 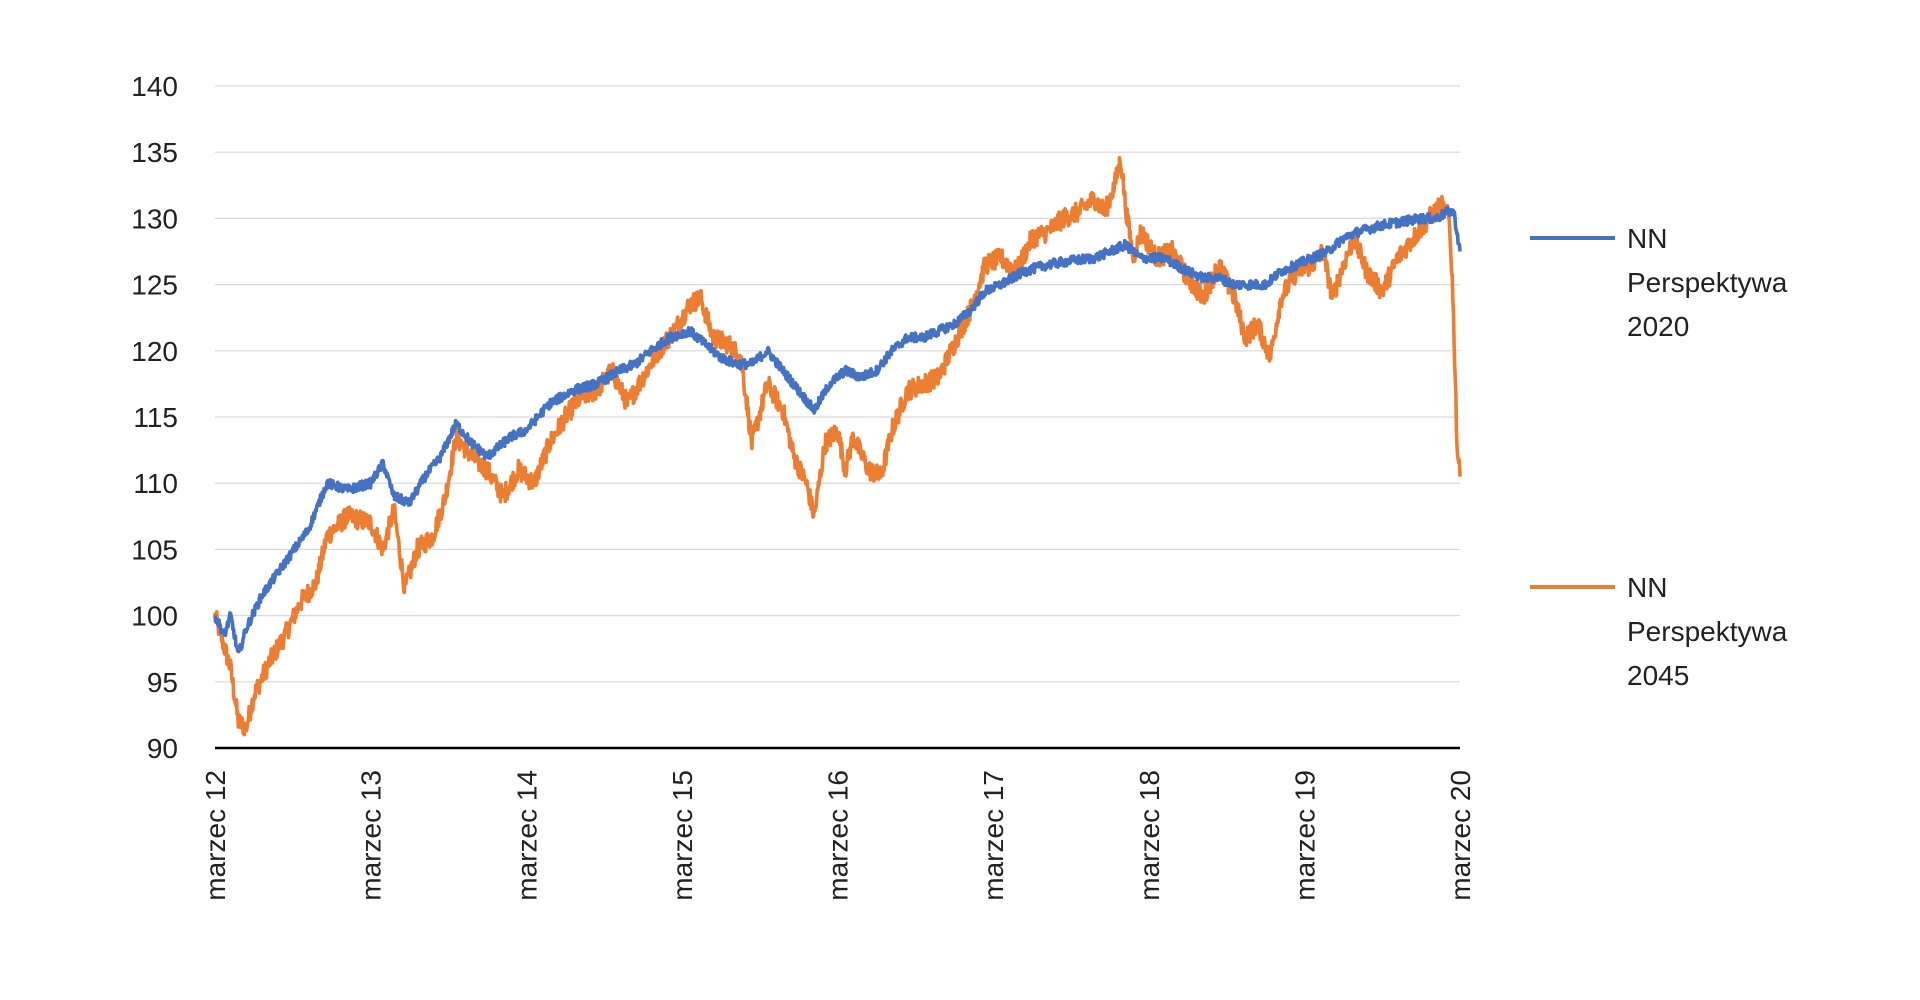 What do you see at coordinates (154, 351) in the screenshot?
I see `y-tick-label: 120` at bounding box center [154, 351].